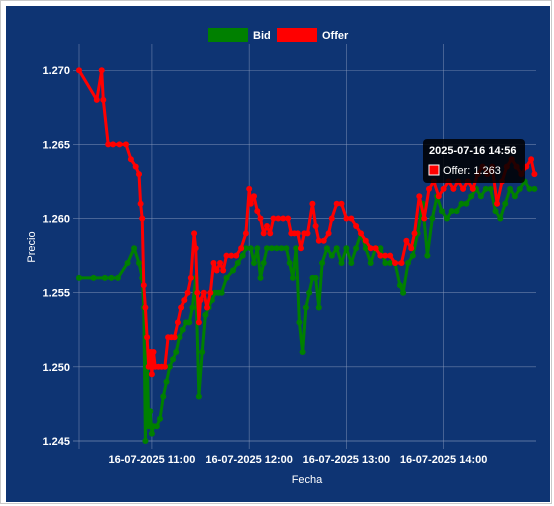 This screenshot has width=554, height=506. Describe the element at coordinates (313, 35) in the screenshot. I see `legend-item-offer: Offer` at that location.